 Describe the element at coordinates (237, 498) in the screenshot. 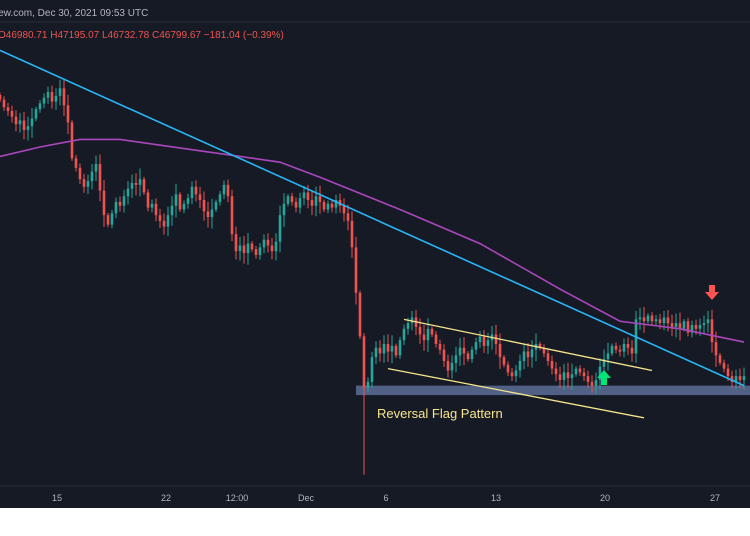

I see `x-tick-label: 12:00` at that location.